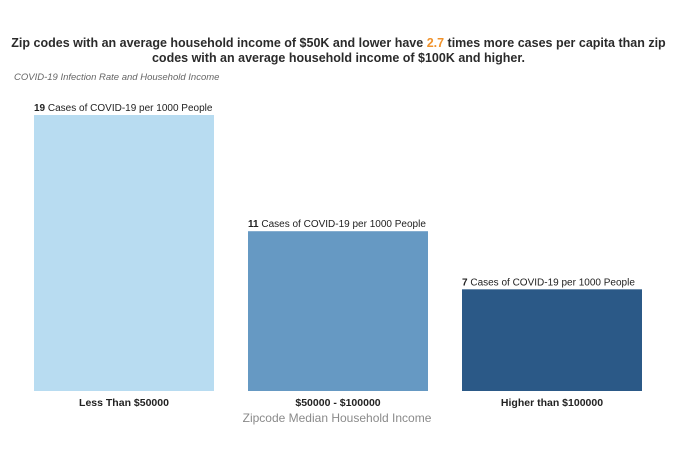 This screenshot has width=677, height=451. I want to click on bar-value-suffix-2: Cases of COVID-19 per 1000 People, so click(552, 282).